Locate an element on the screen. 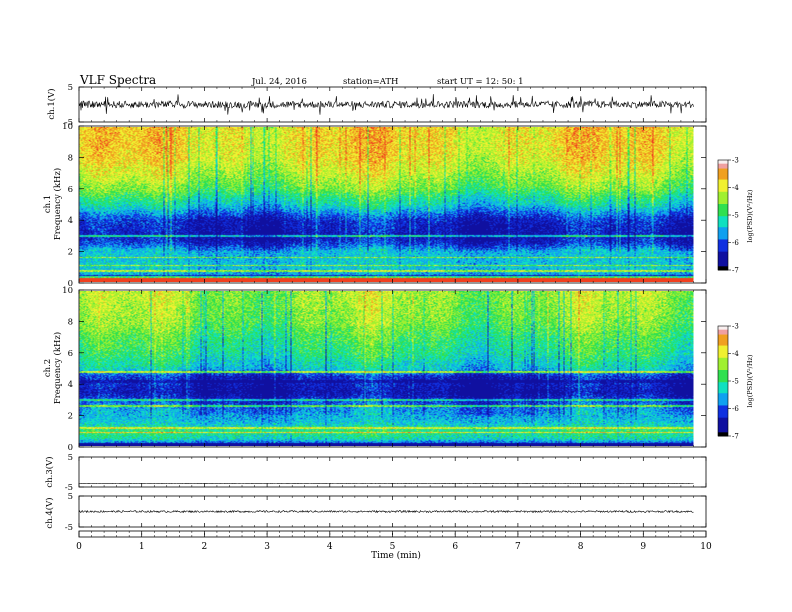  ch1-waveform-ylabel: ch.1(V) is located at coordinates (51, 103).